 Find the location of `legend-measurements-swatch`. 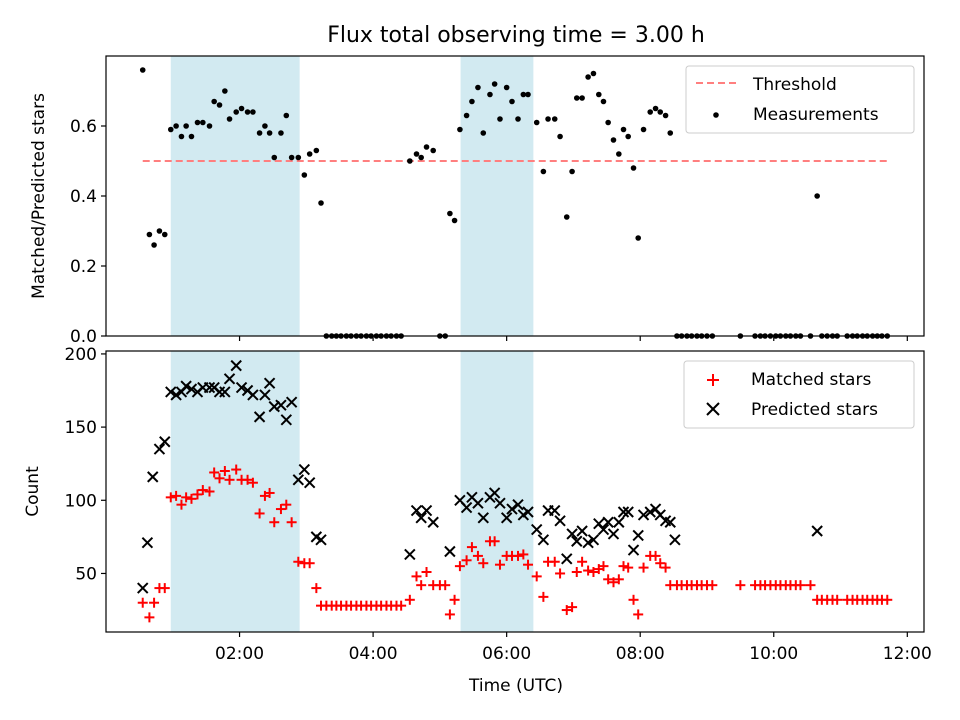

legend-measurements-swatch is located at coordinates (716, 115).